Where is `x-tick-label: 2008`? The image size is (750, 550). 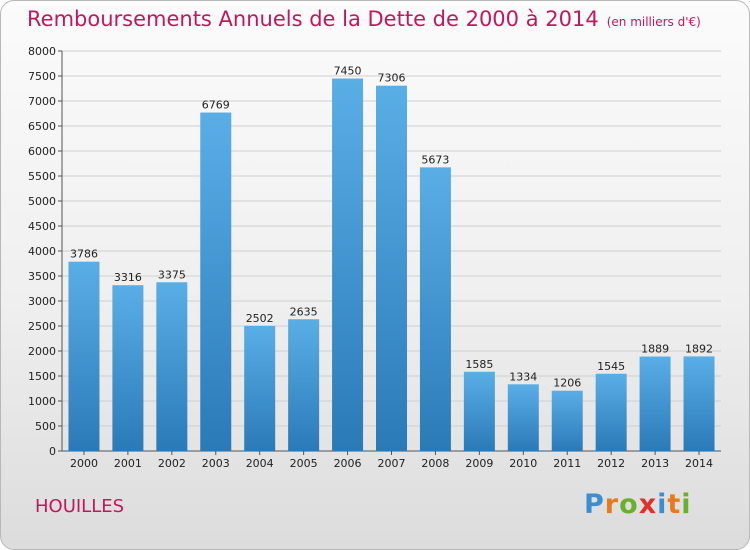
x-tick-label: 2008 is located at coordinates (435, 463).